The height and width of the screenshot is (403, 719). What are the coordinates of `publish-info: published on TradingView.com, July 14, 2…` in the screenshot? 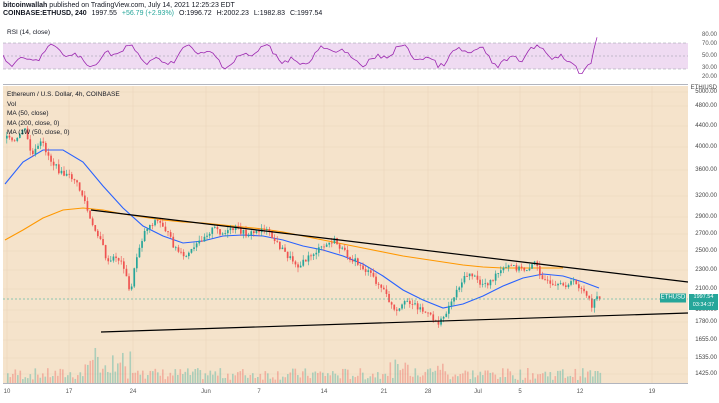 It's located at (142, 5).